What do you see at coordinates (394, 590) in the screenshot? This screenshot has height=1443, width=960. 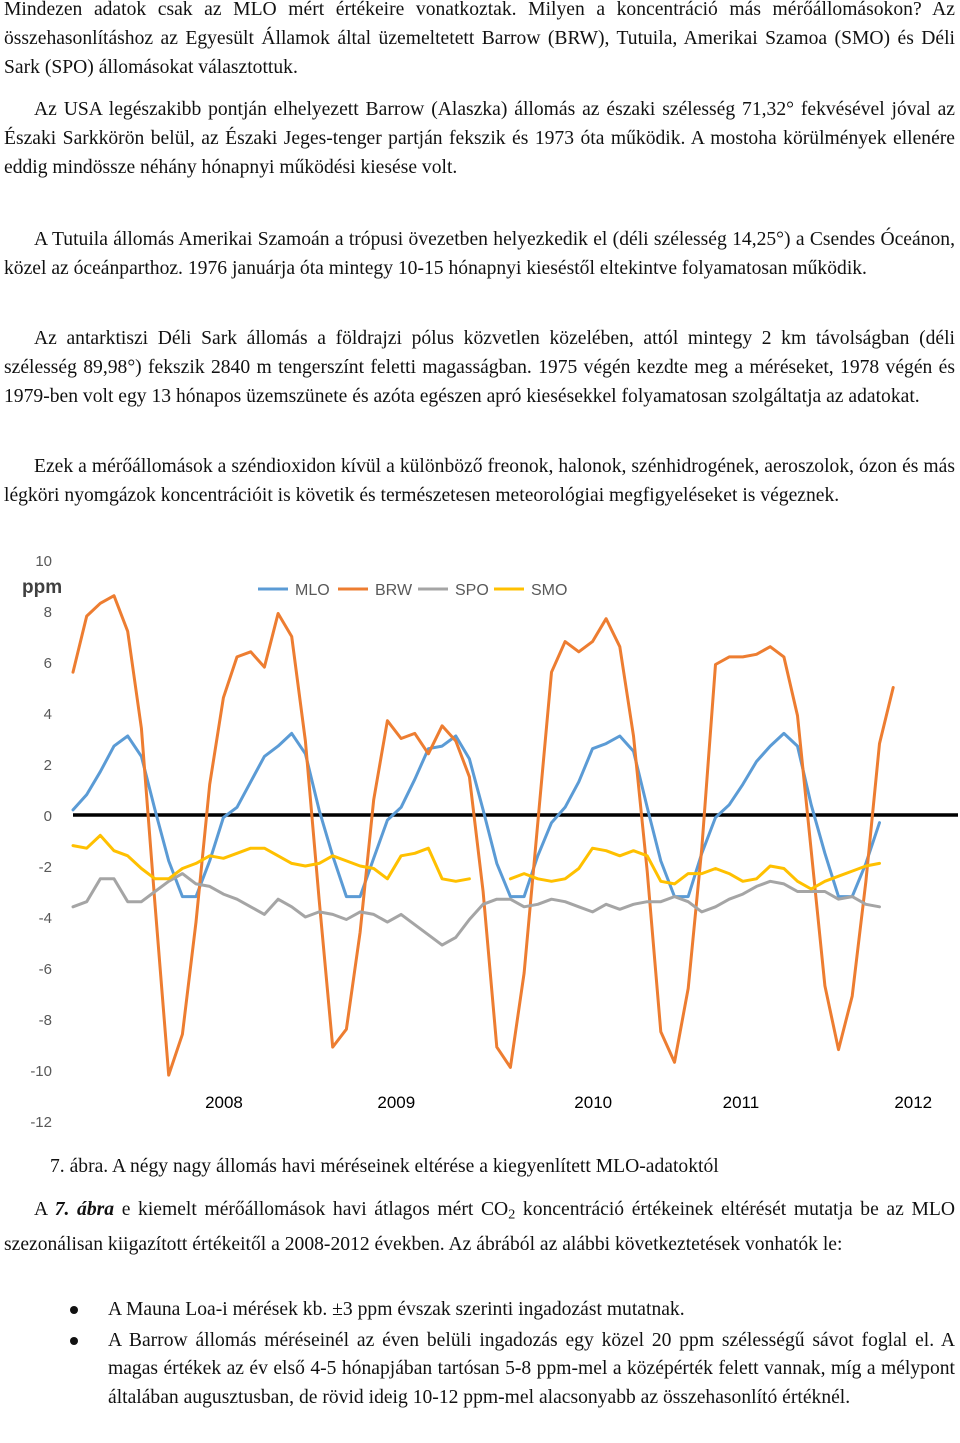 I see `legend-label-brw: BRW` at bounding box center [394, 590].